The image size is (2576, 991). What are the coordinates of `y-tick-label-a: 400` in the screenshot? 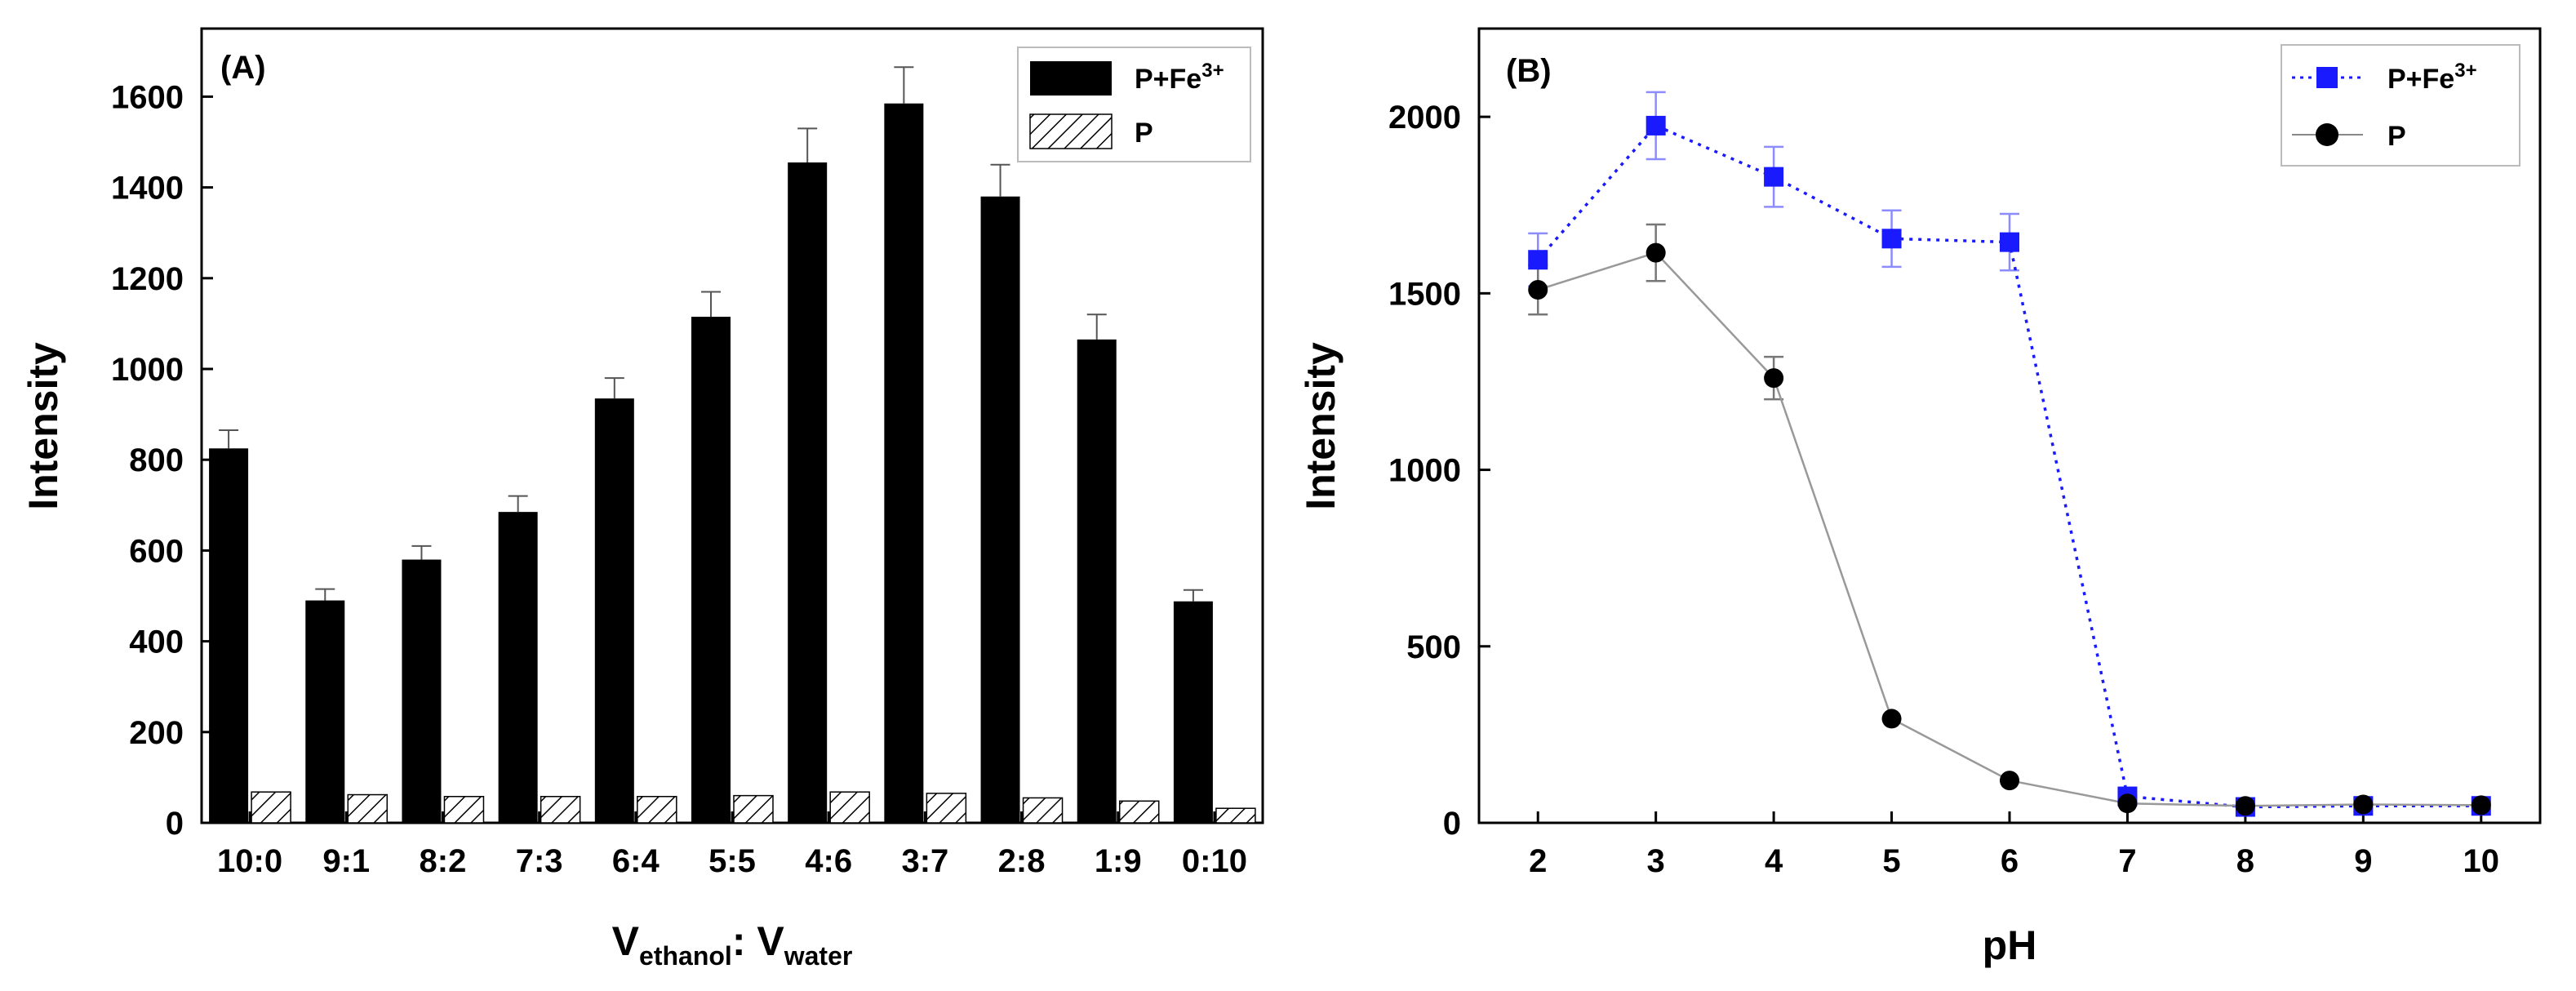 It's located at (156, 642).